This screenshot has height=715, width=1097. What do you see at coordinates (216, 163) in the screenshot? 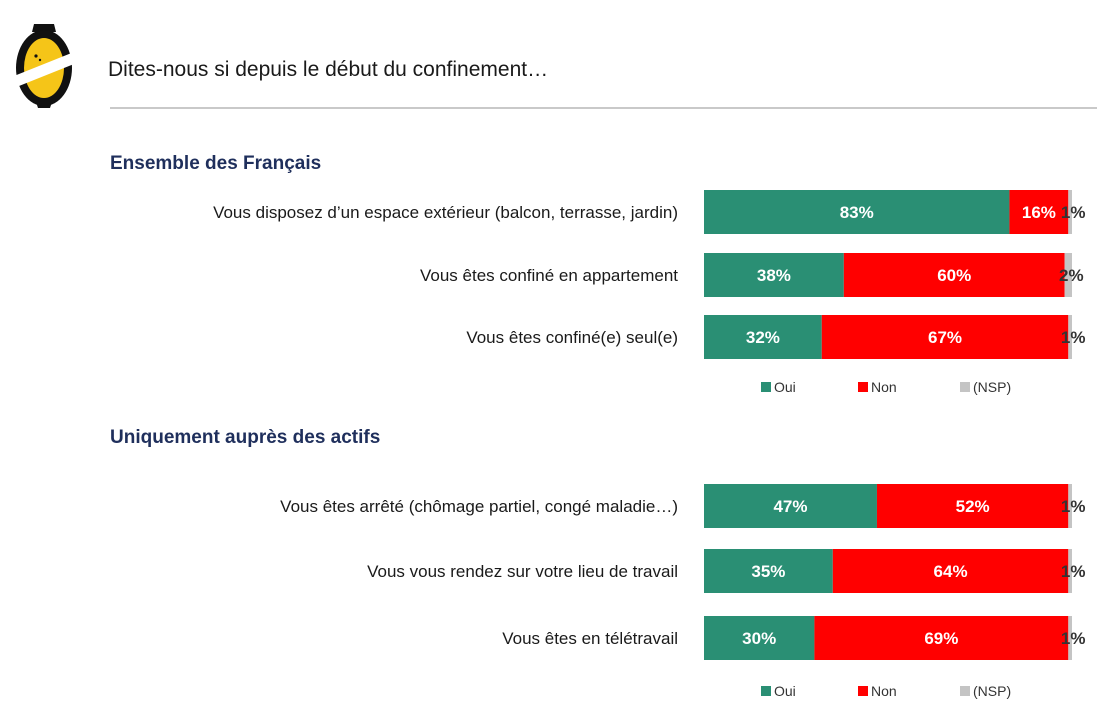
I see `section-title-ensemble: Ensemble des Français` at bounding box center [216, 163].